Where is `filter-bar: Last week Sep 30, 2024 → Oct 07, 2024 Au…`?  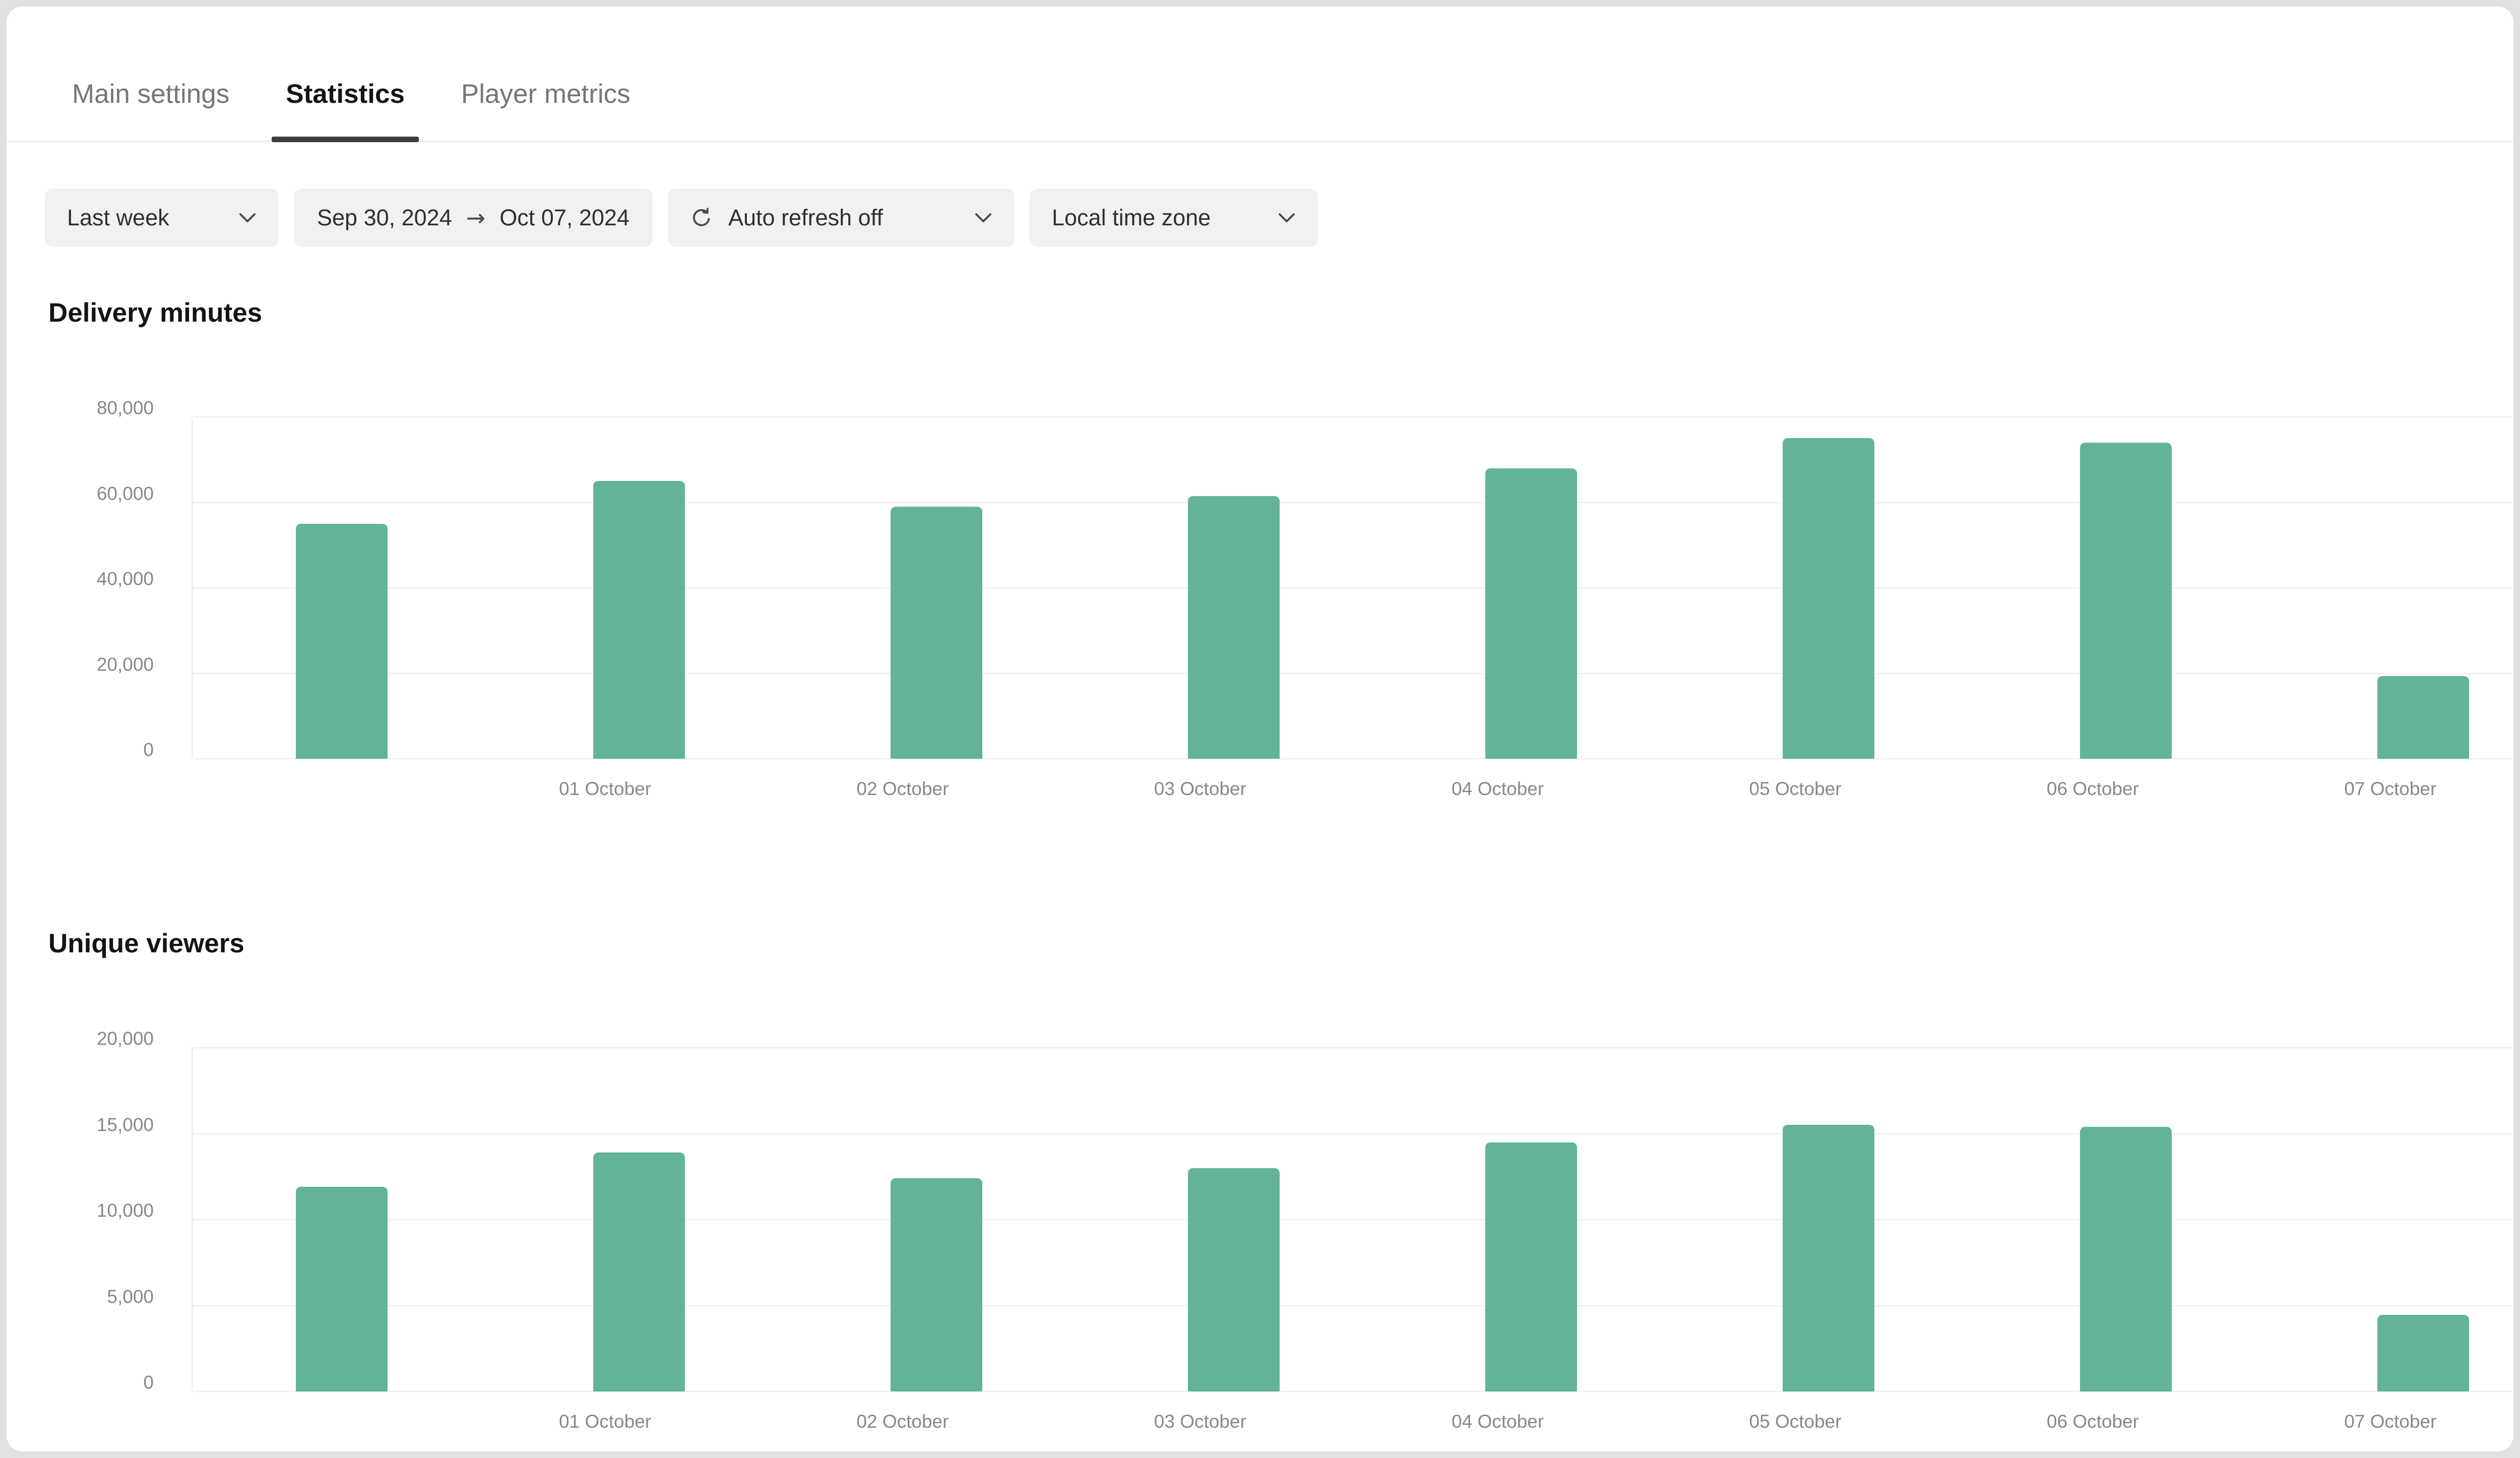
filter-bar: Last week Sep 30, 2024 → Oct 07, 2024 Au… is located at coordinates (1279, 218).